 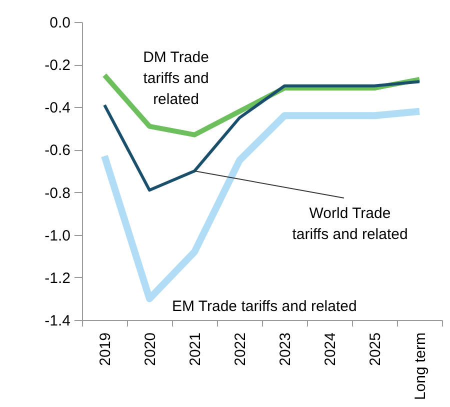 I want to click on y-tick-label: -1.4, so click(x=57, y=321).